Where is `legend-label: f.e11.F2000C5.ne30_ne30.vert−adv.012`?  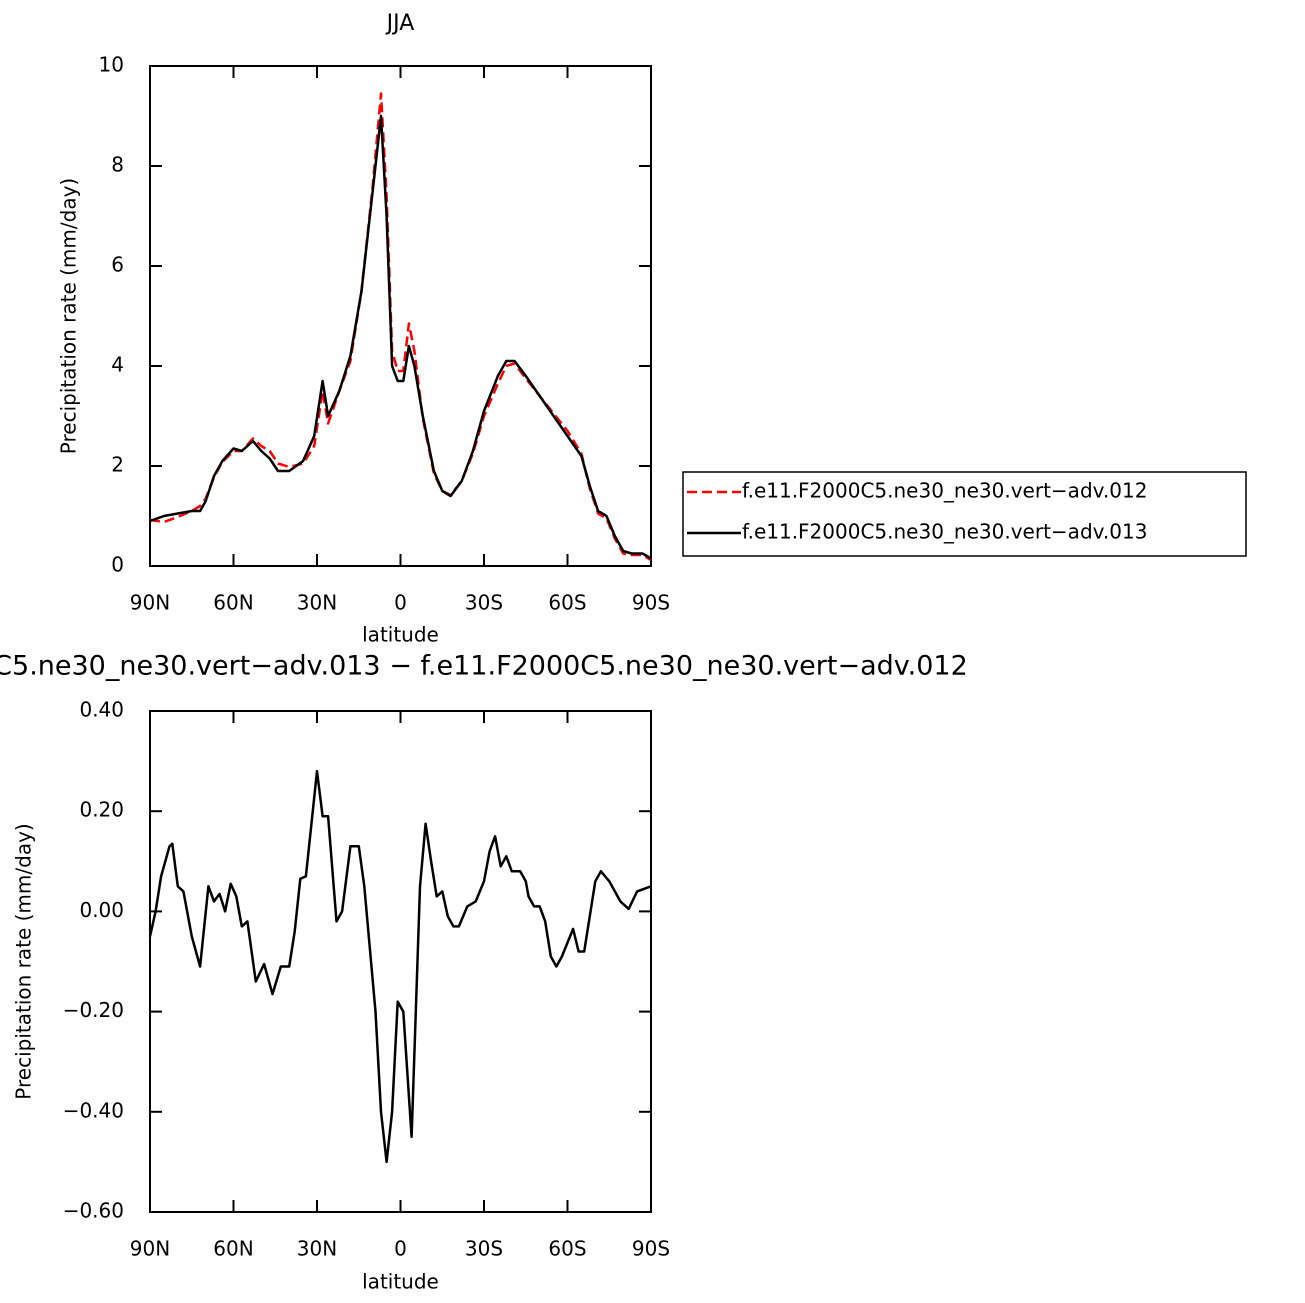
legend-label: f.e11.F2000C5.ne30_ne30.vert−adv.012 is located at coordinates (944, 491).